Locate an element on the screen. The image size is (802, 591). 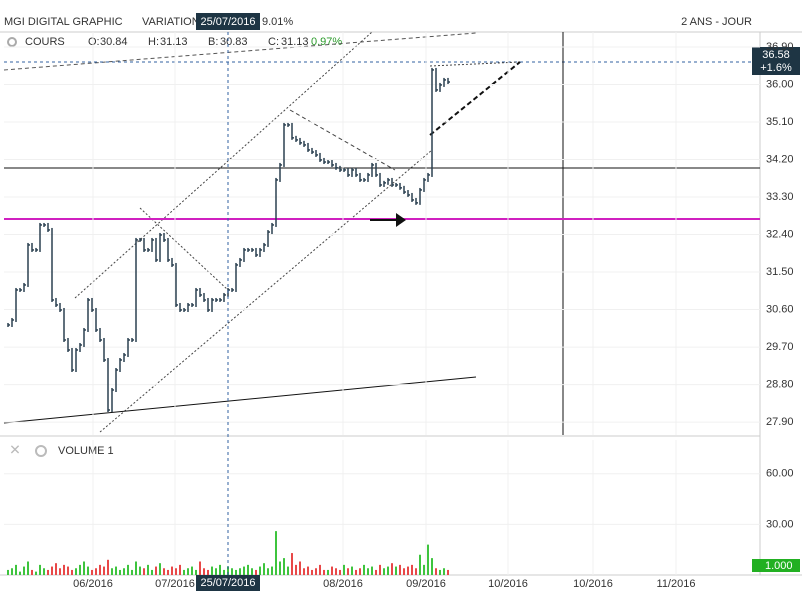
y-tick-label: 60.00 is located at coordinates (780, 474).